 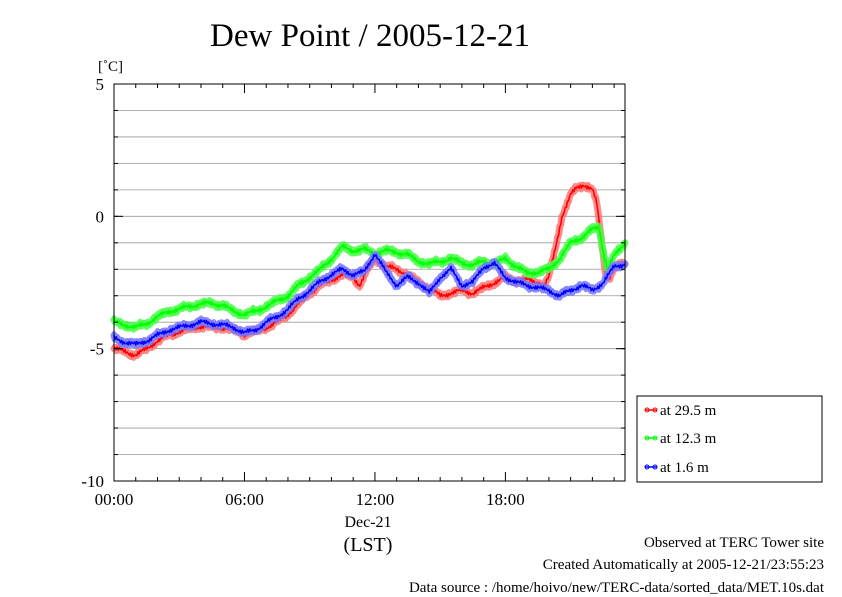 What do you see at coordinates (97, 349) in the screenshot?
I see `y-tick-label: -5` at bounding box center [97, 349].